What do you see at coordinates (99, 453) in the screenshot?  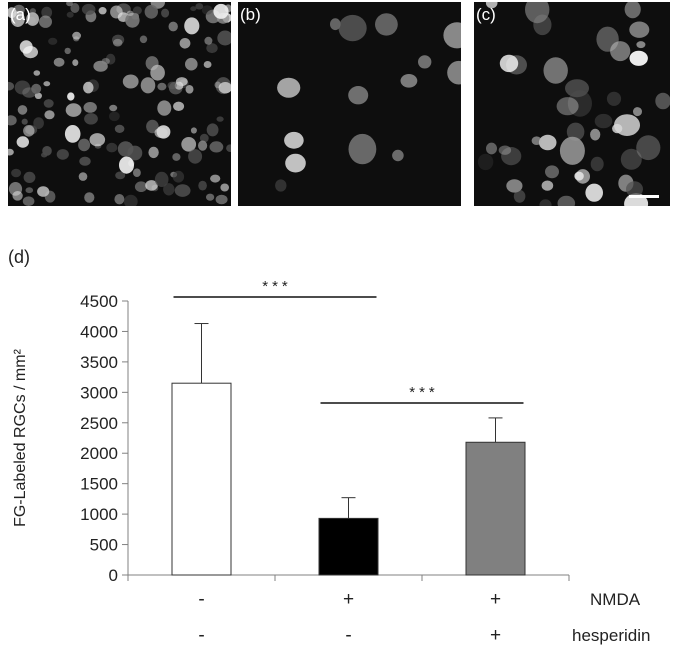 I see `y-tick-label: 2000` at bounding box center [99, 453].